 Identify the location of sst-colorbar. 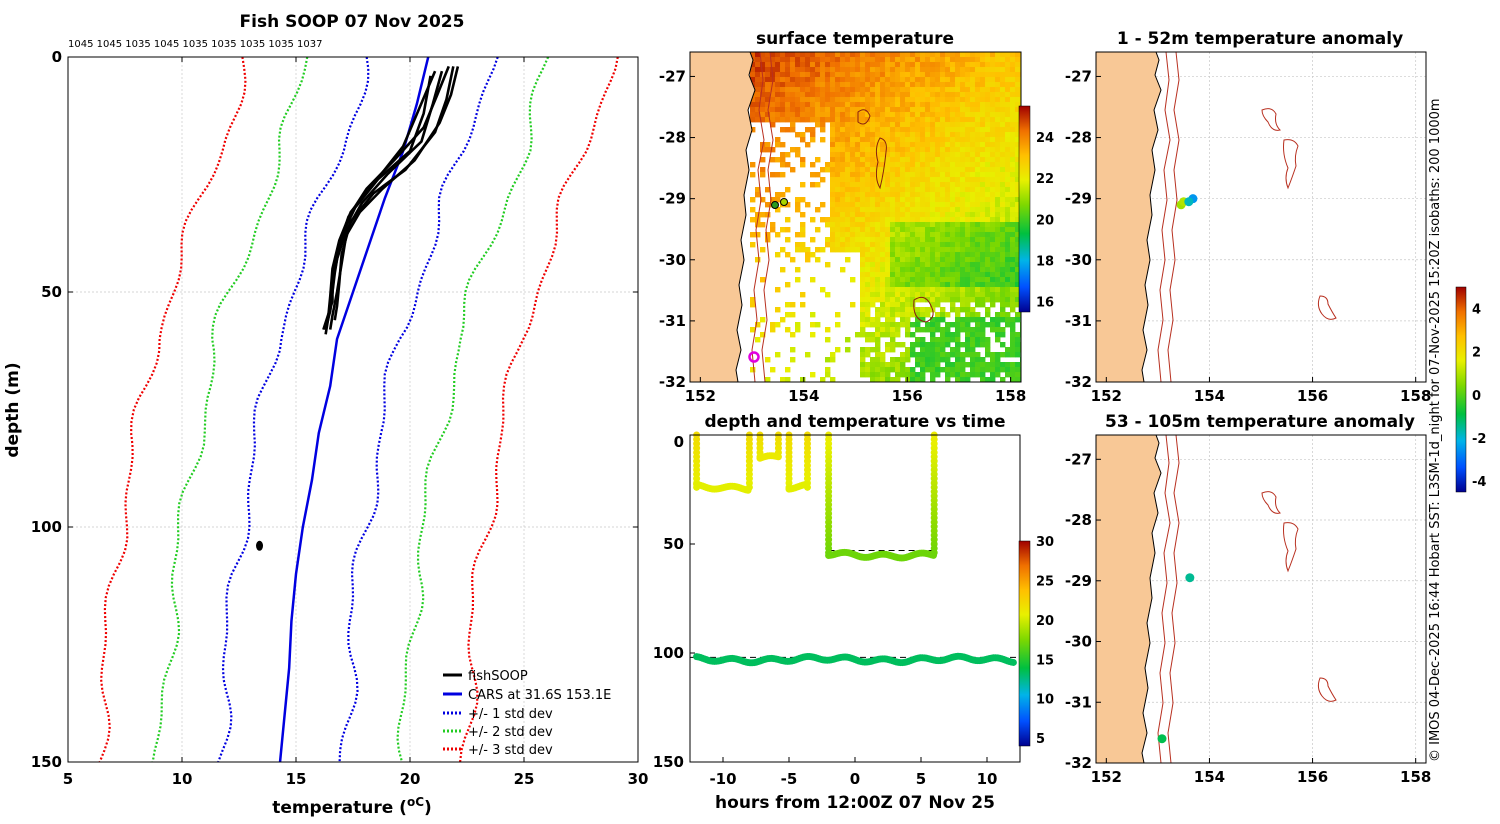
(1024, 209).